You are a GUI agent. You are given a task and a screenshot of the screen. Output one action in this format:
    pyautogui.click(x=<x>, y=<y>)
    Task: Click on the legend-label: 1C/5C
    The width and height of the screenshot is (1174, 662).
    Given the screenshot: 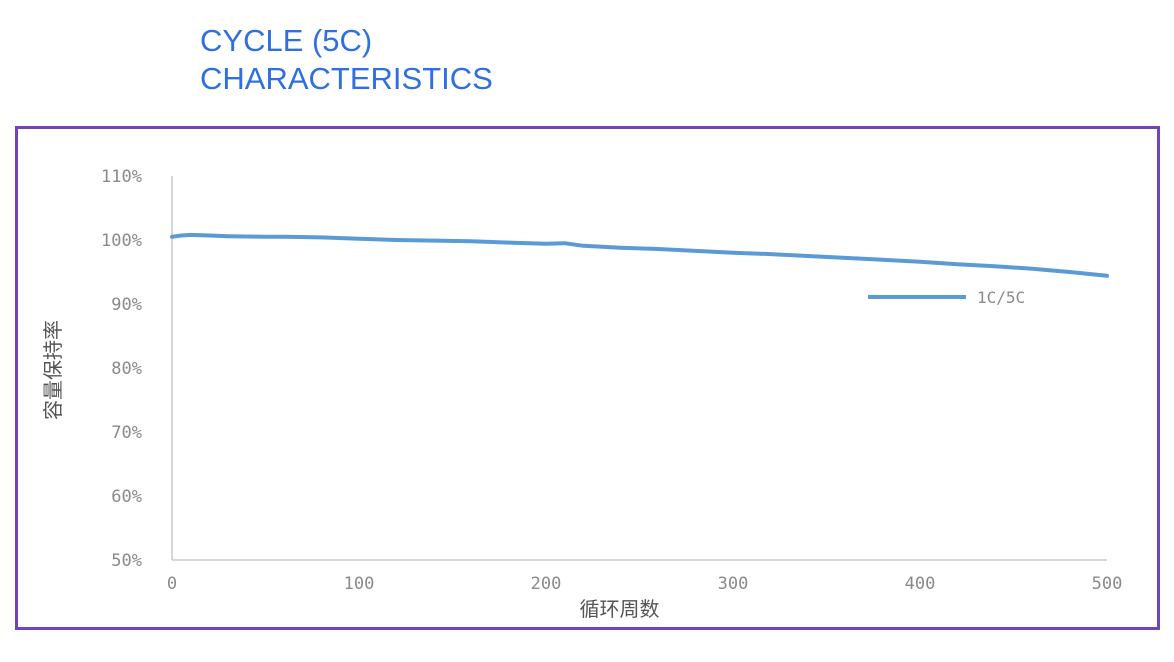 What is the action you would take?
    pyautogui.click(x=1001, y=297)
    